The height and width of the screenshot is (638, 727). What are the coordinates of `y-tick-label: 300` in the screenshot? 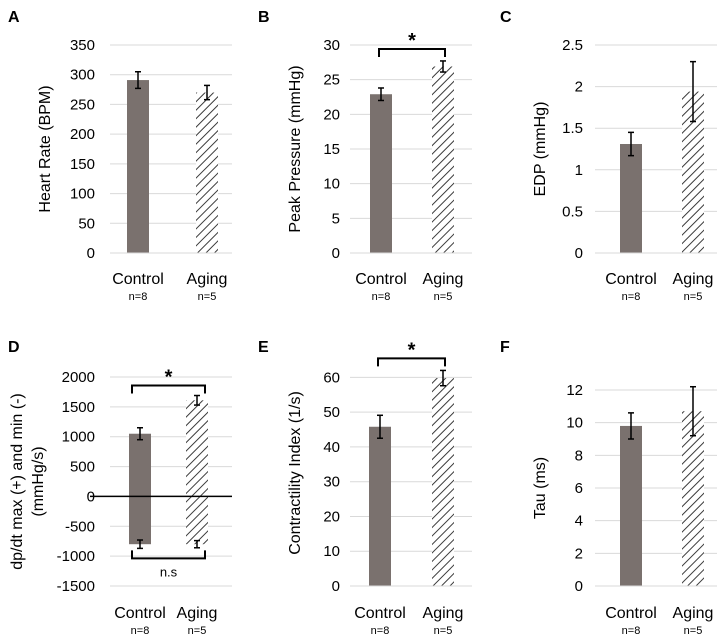 It's located at (82, 75).